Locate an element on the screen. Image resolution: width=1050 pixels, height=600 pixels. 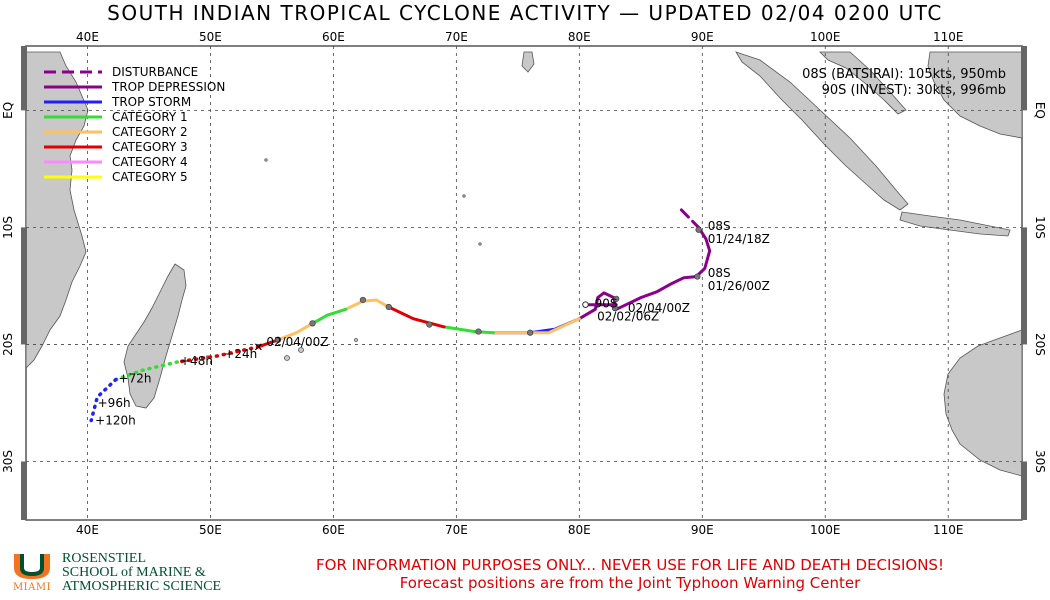
lon-label-bottom: 110E is located at coordinates (948, 530).